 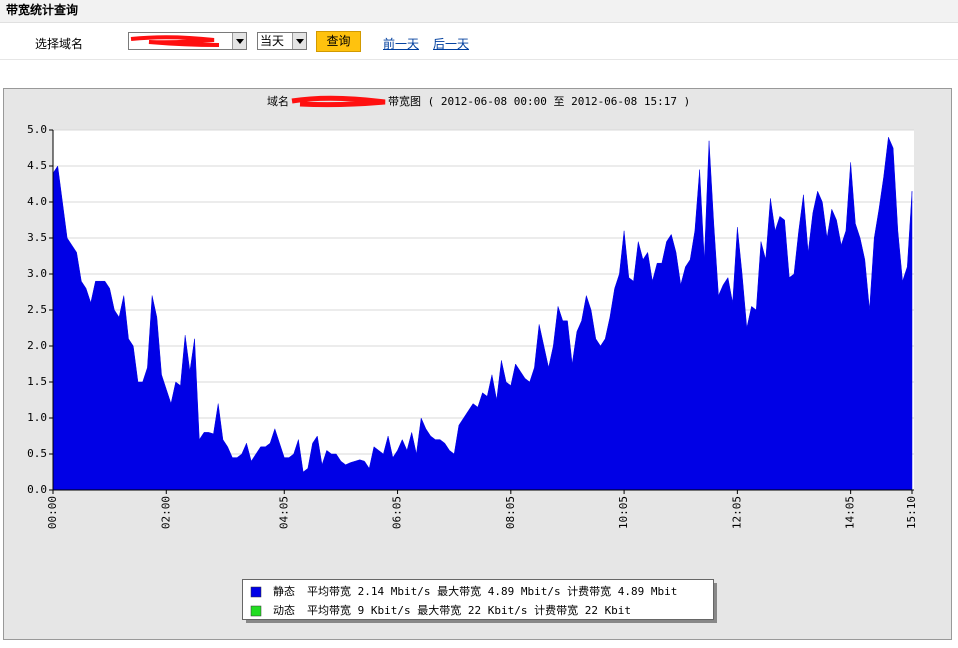 I want to click on page-header: 带宽统计查询, so click(x=479, y=11).